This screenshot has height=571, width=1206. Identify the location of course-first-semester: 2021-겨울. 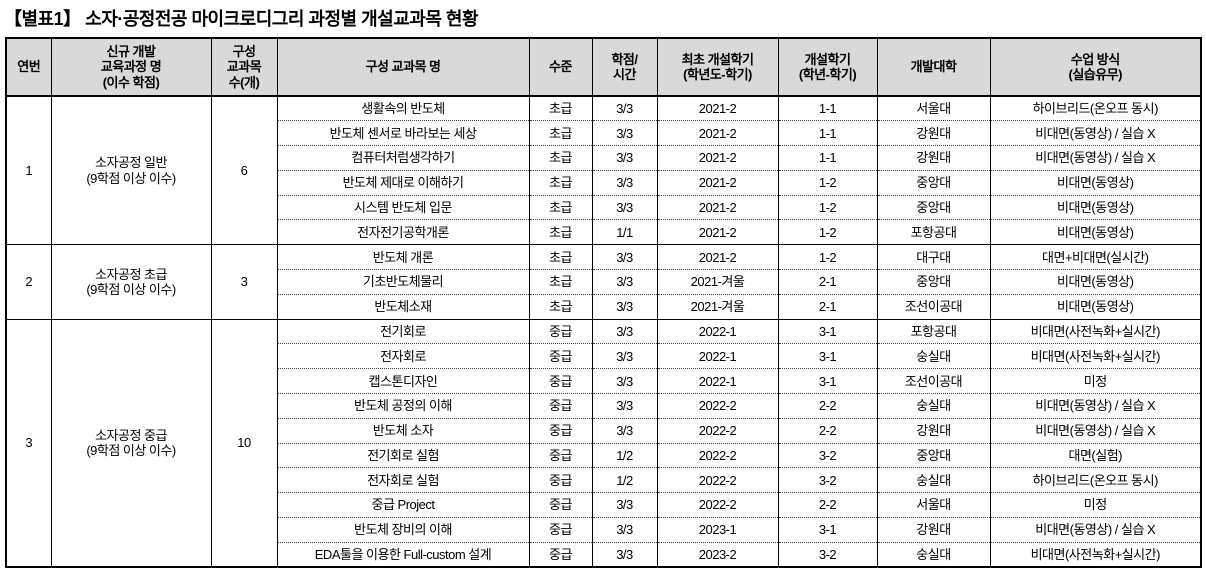
(717, 282).